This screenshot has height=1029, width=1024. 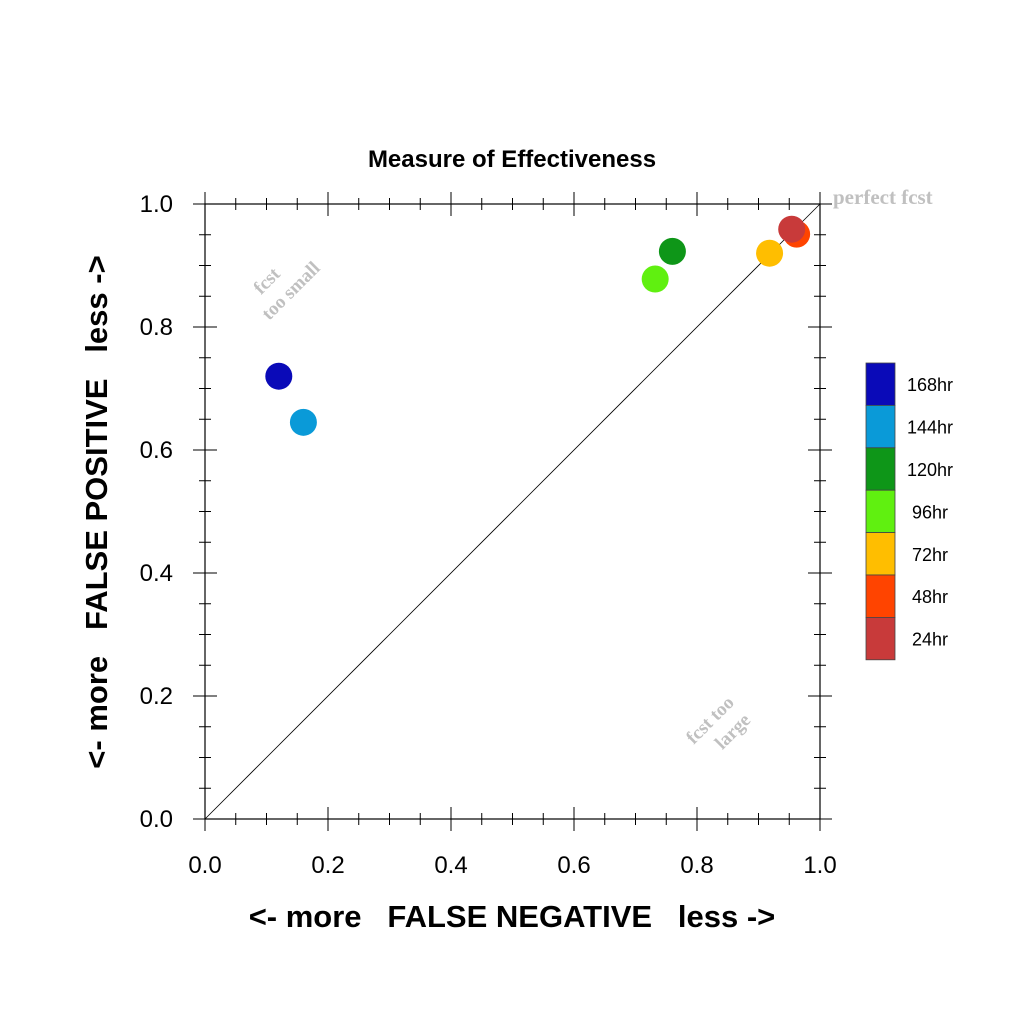 What do you see at coordinates (279, 376) in the screenshot?
I see `point-168hr` at bounding box center [279, 376].